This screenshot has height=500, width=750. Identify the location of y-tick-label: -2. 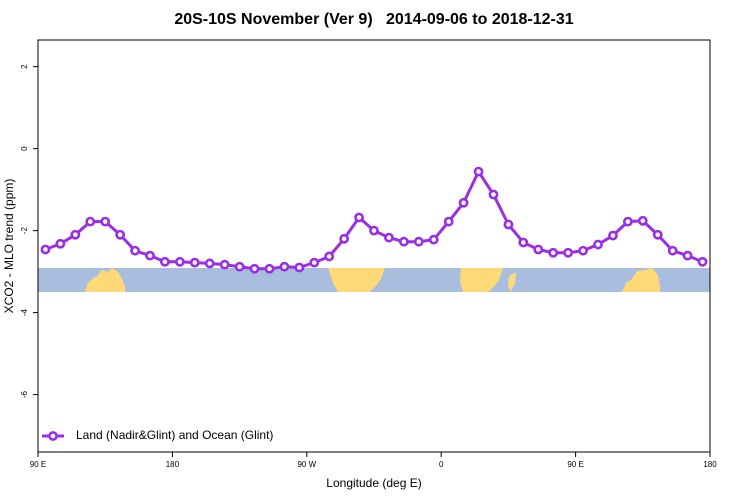
(24, 231).